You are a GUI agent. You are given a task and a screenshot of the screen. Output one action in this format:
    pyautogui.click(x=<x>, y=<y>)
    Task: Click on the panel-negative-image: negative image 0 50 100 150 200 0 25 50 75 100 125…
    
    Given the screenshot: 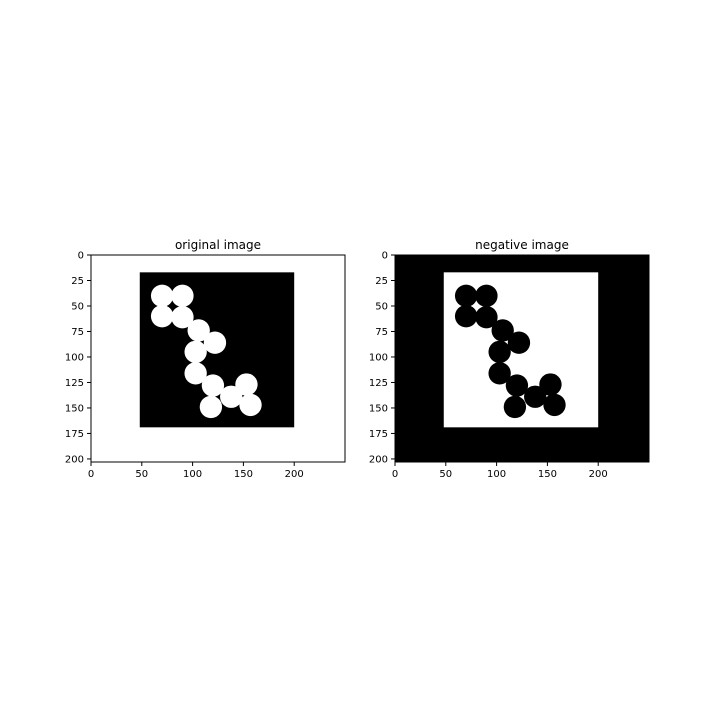 What is the action you would take?
    pyautogui.click(x=509, y=359)
    